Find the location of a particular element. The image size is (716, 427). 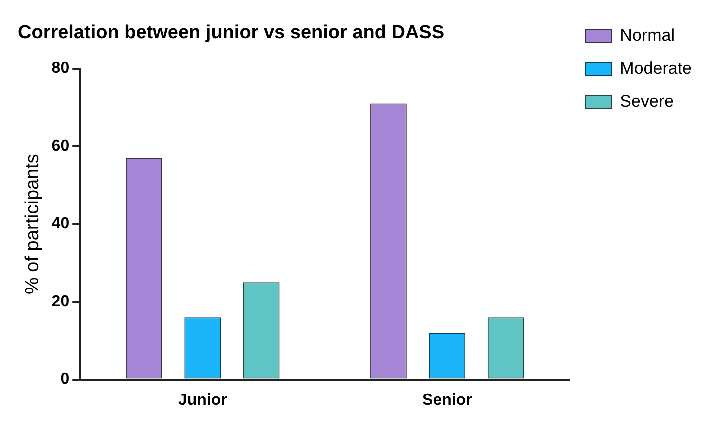

chart-title: Correlation between junior vs senior and DASS is located at coordinates (231, 33).